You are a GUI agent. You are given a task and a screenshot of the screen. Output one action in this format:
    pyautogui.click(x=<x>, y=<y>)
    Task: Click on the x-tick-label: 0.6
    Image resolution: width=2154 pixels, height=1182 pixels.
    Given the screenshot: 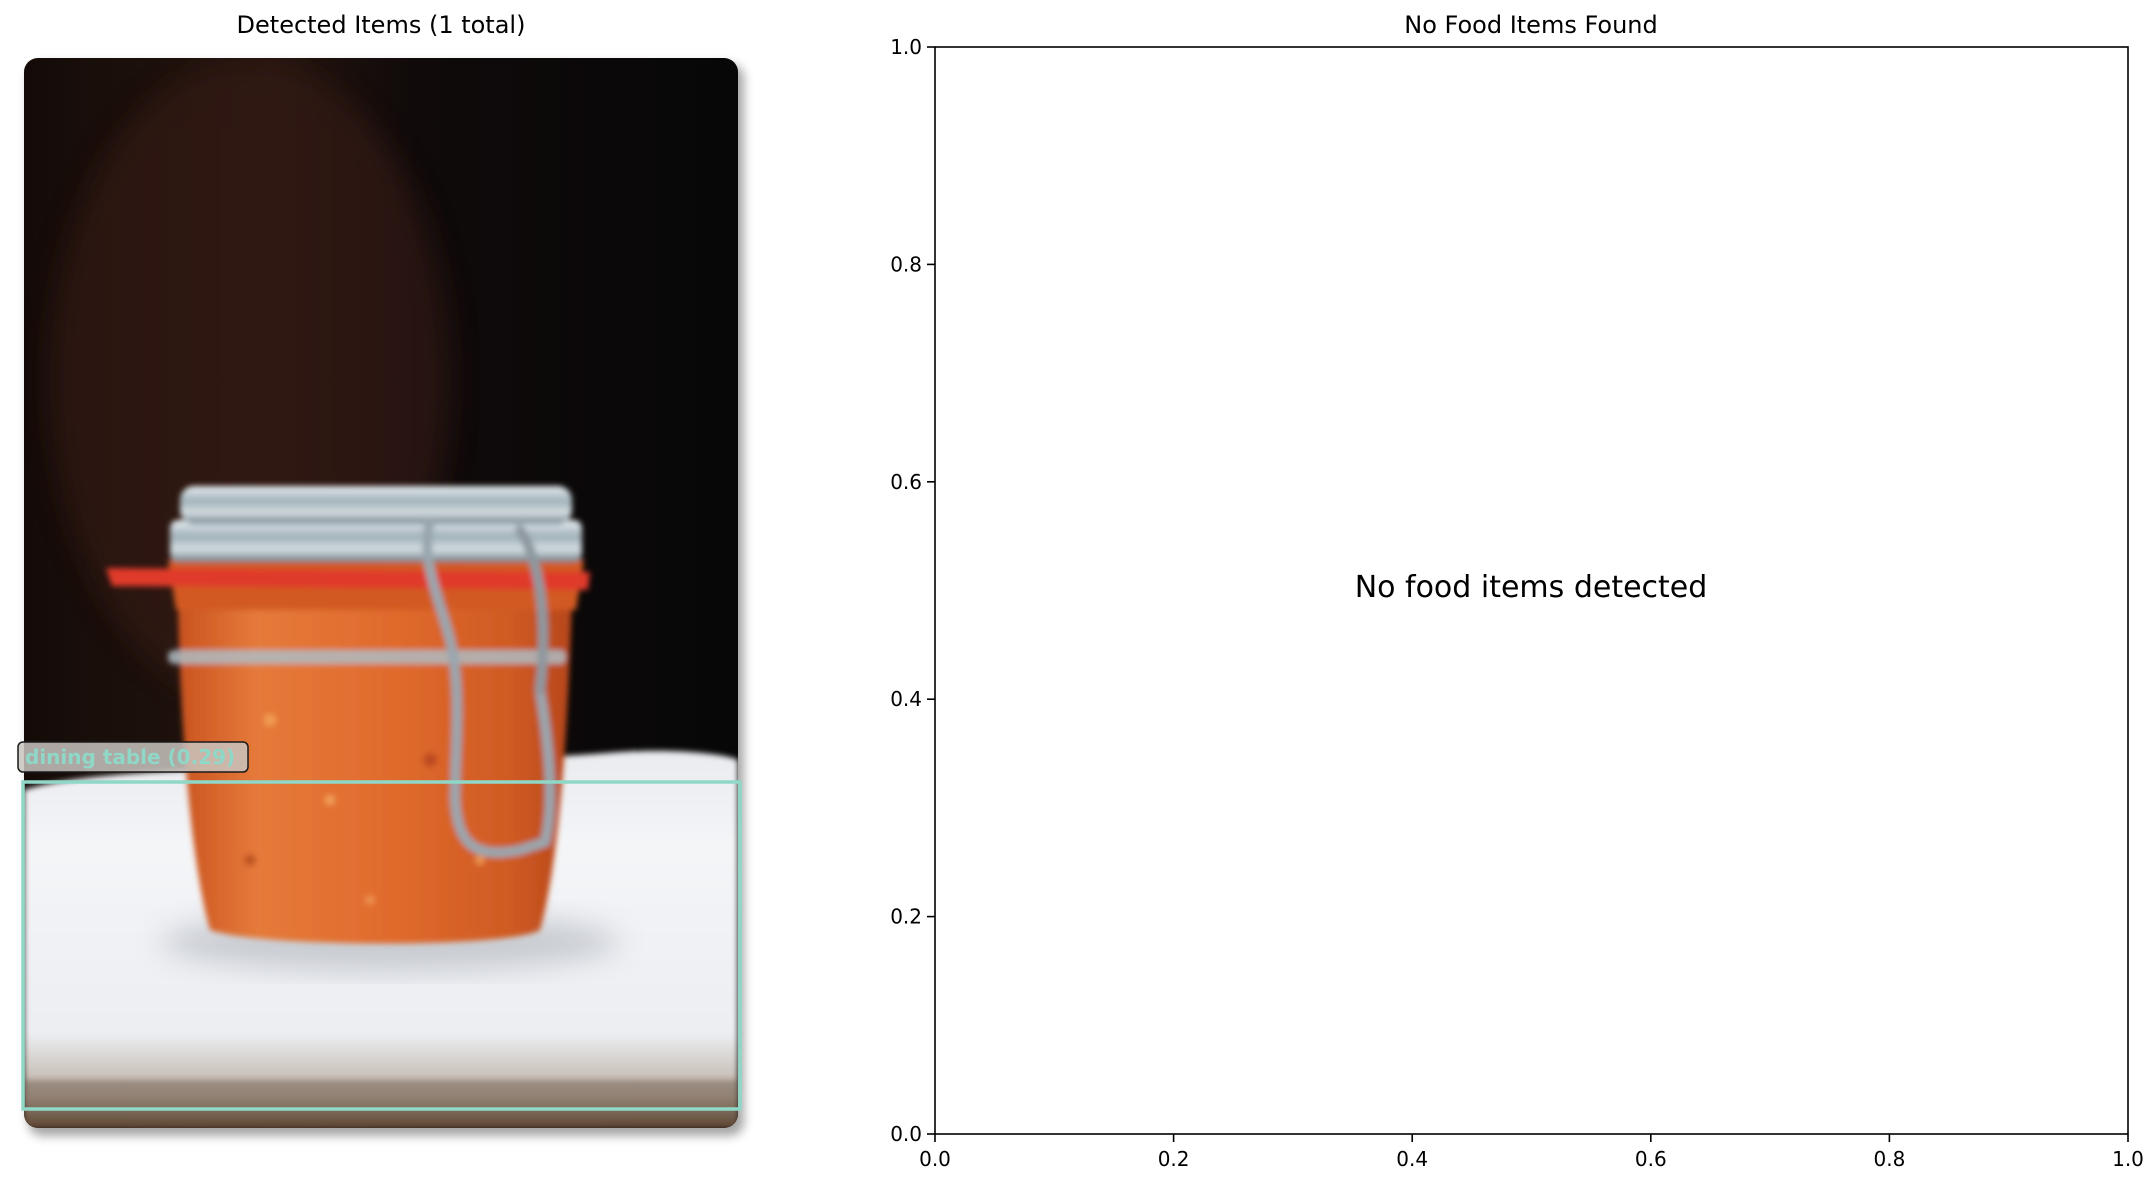 What is the action you would take?
    pyautogui.click(x=1651, y=1159)
    